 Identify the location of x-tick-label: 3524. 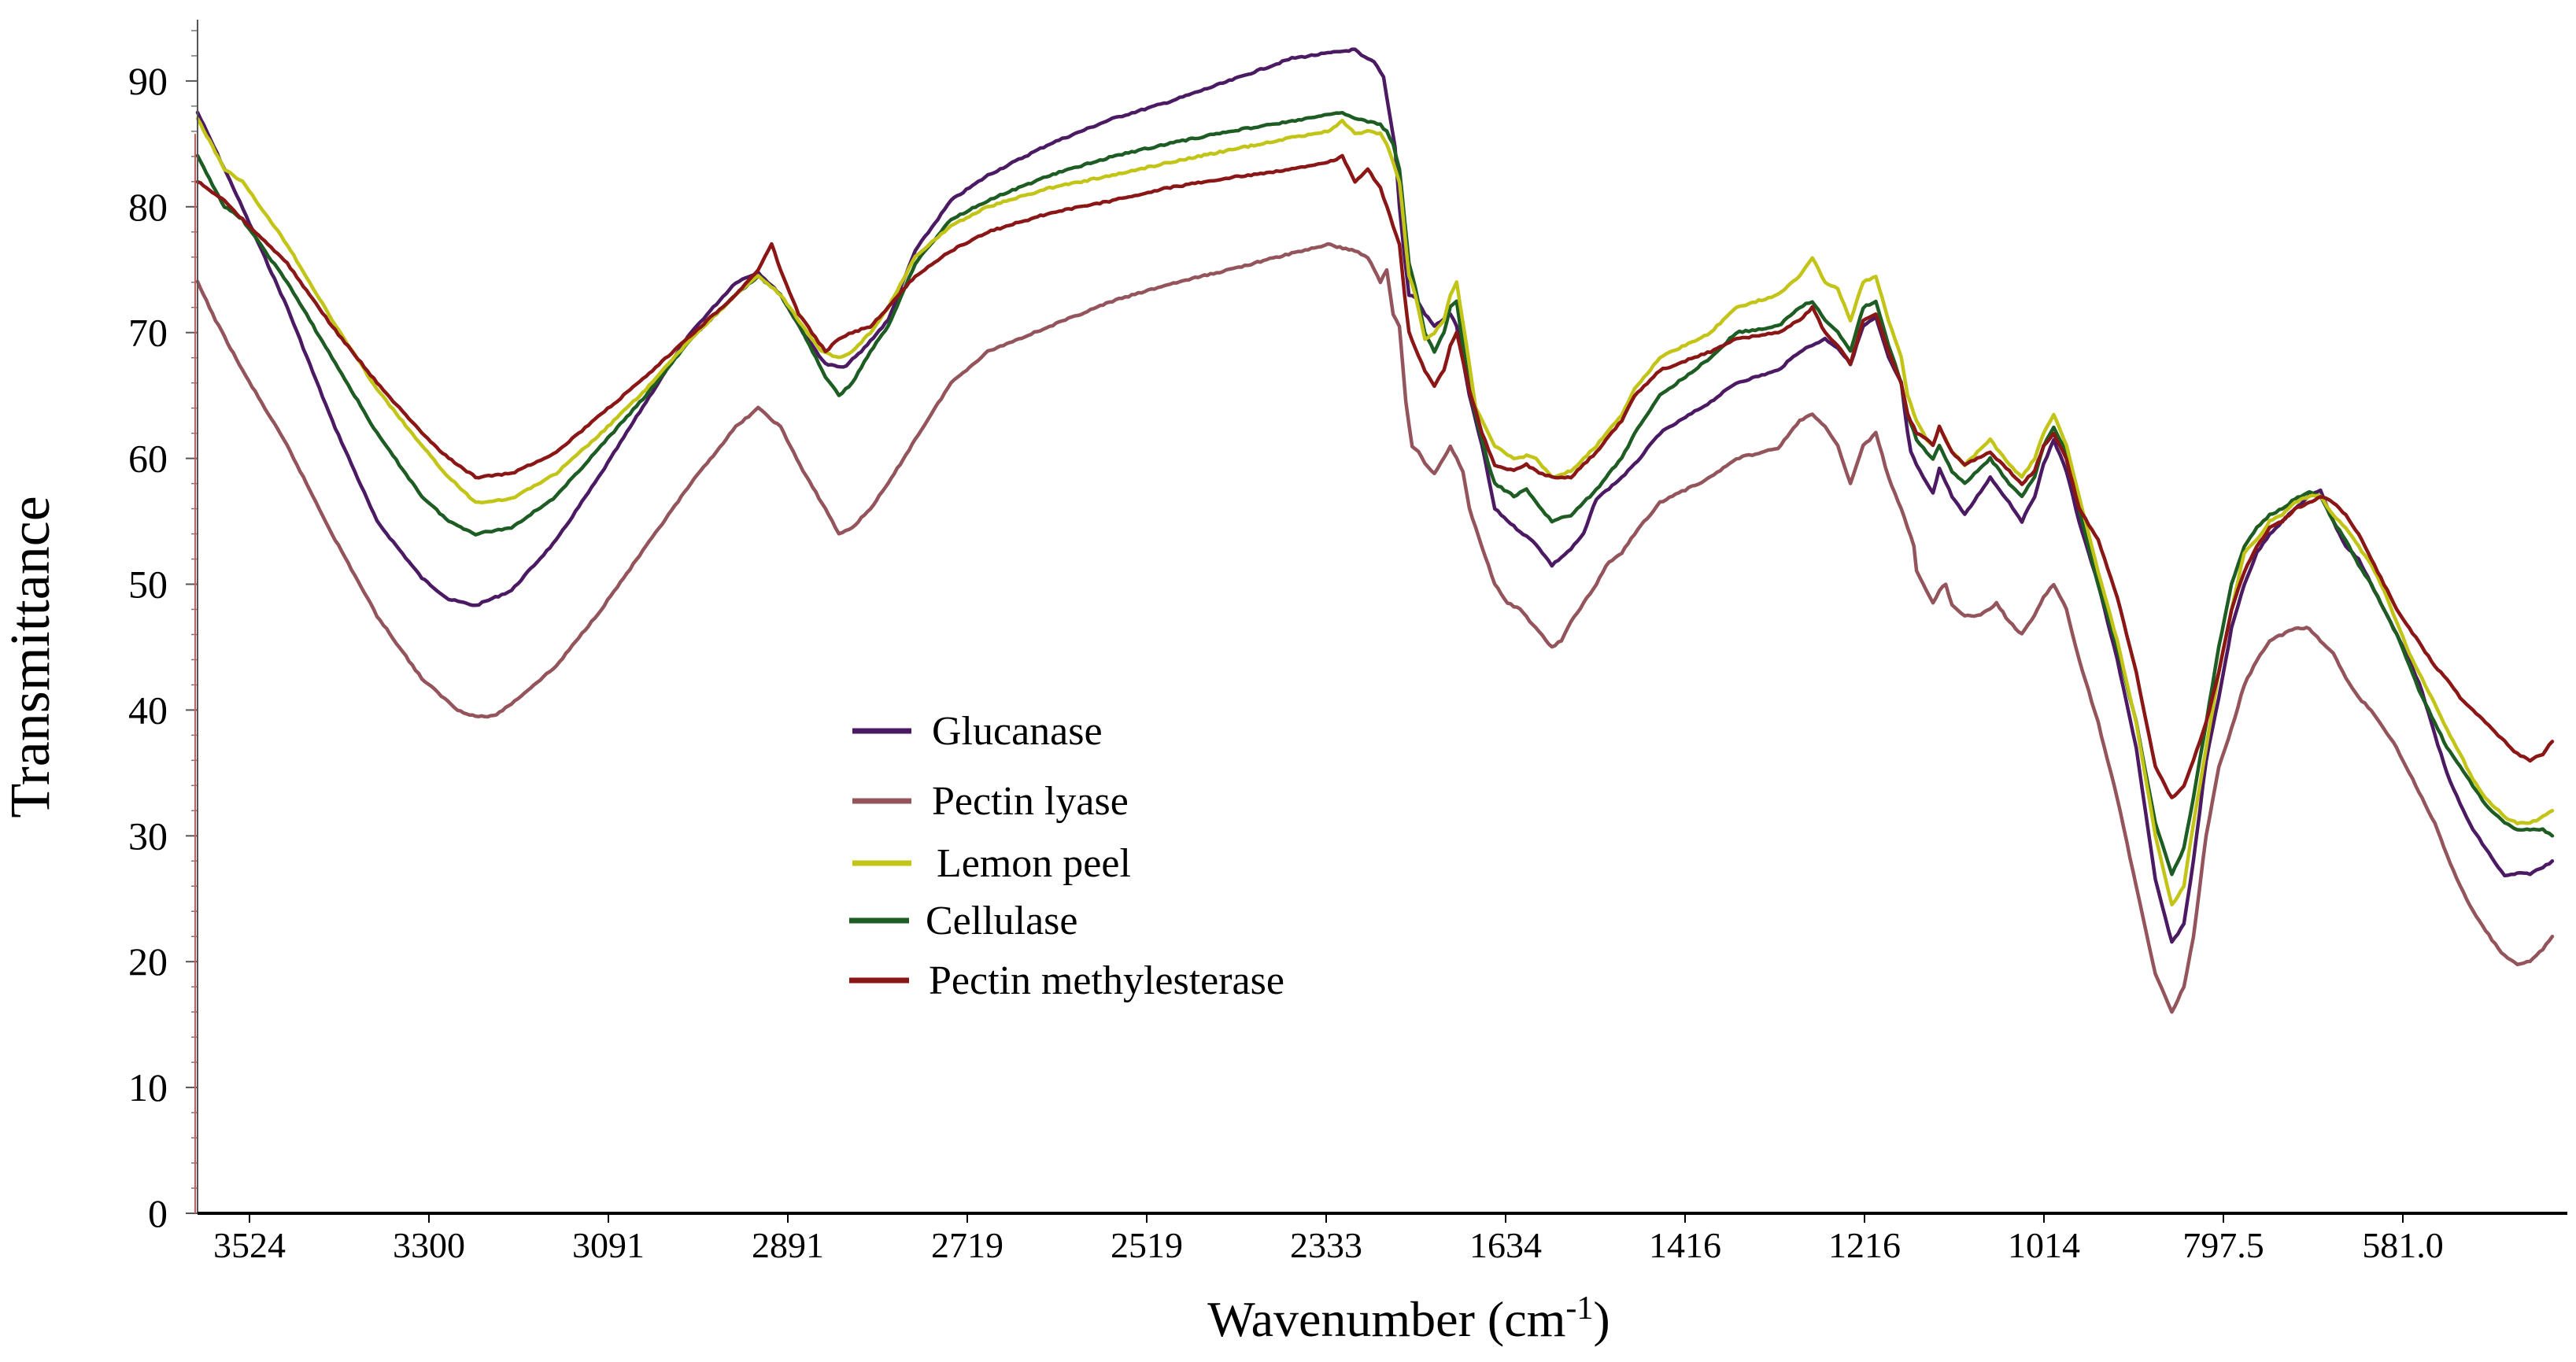
(249, 1245).